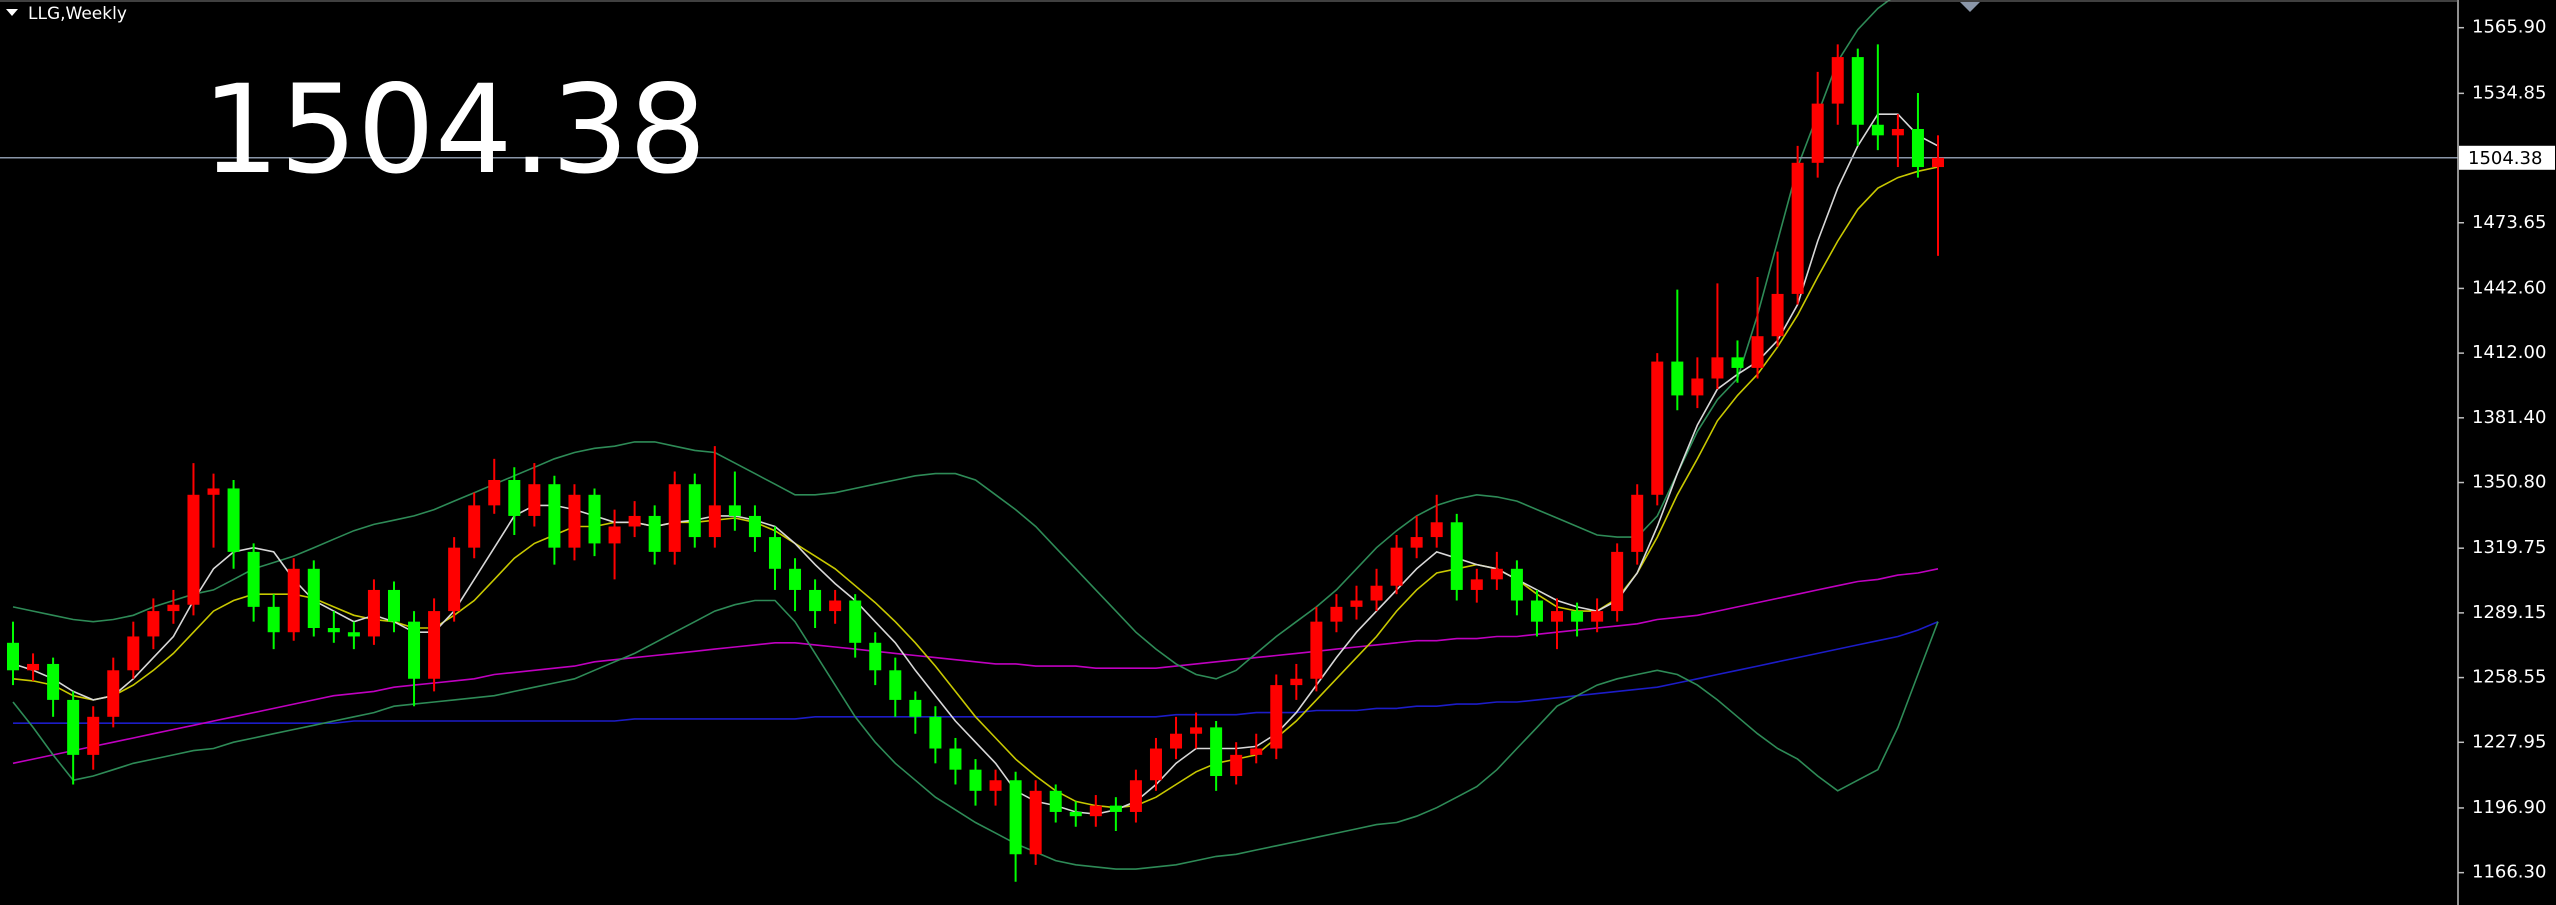 This screenshot has width=2556, height=905. I want to click on price-label: 1504.38, so click(2505, 158).